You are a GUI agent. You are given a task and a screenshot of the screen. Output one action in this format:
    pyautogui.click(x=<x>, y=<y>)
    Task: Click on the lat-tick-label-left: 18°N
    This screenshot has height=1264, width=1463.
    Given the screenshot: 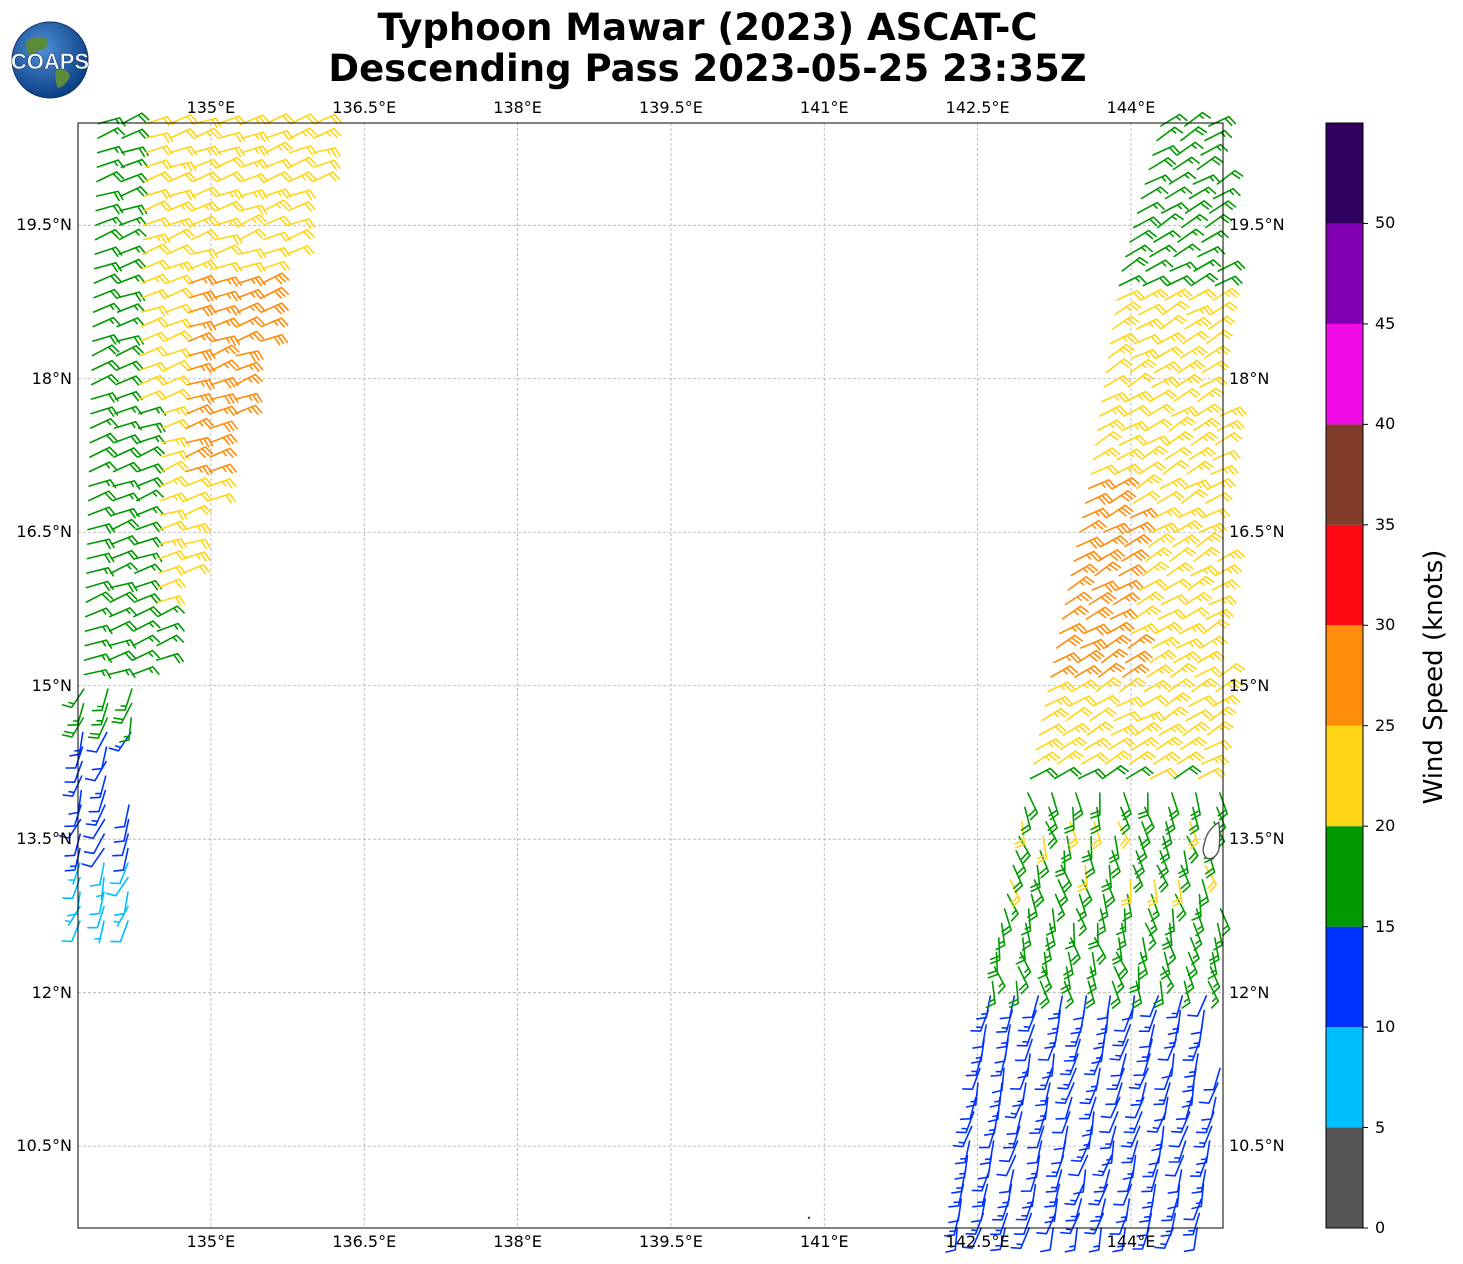 What is the action you would take?
    pyautogui.click(x=51, y=378)
    